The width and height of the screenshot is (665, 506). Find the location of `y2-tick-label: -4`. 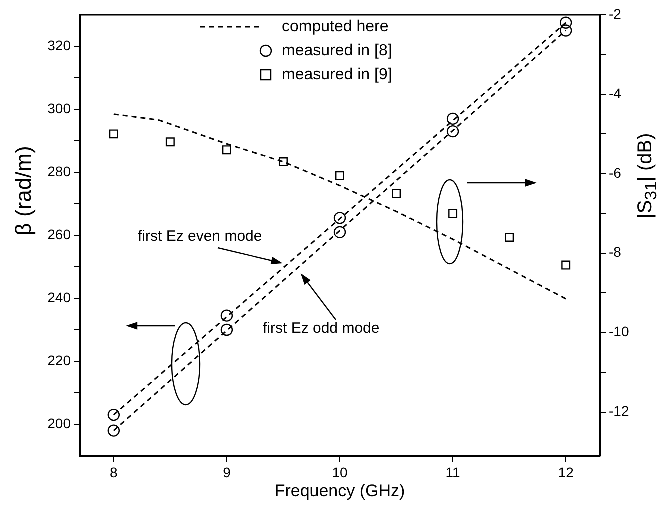

y2-tick-label: -4 is located at coordinates (615, 93).